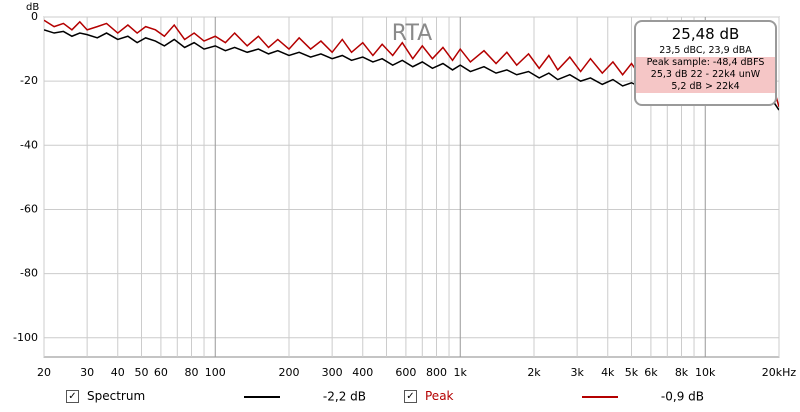 The height and width of the screenshot is (412, 800). What do you see at coordinates (29, 208) in the screenshot?
I see `y-tick-label: -60` at bounding box center [29, 208].